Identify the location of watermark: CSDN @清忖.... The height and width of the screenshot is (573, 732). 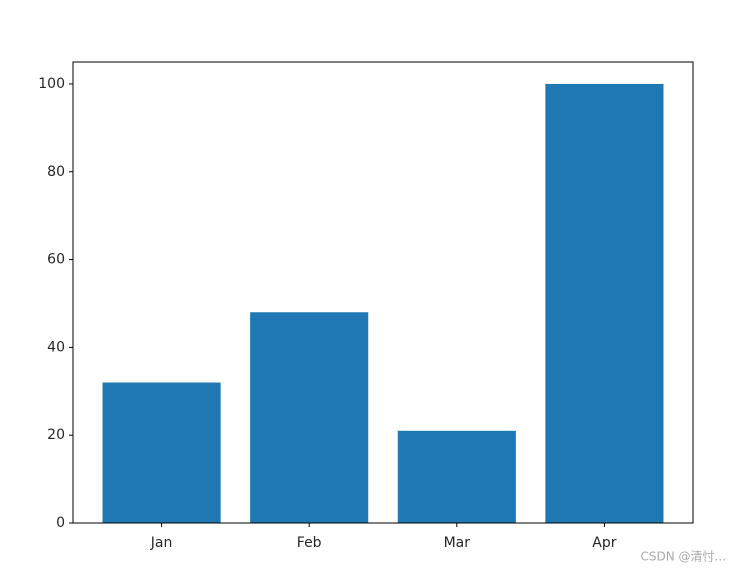
(683, 557).